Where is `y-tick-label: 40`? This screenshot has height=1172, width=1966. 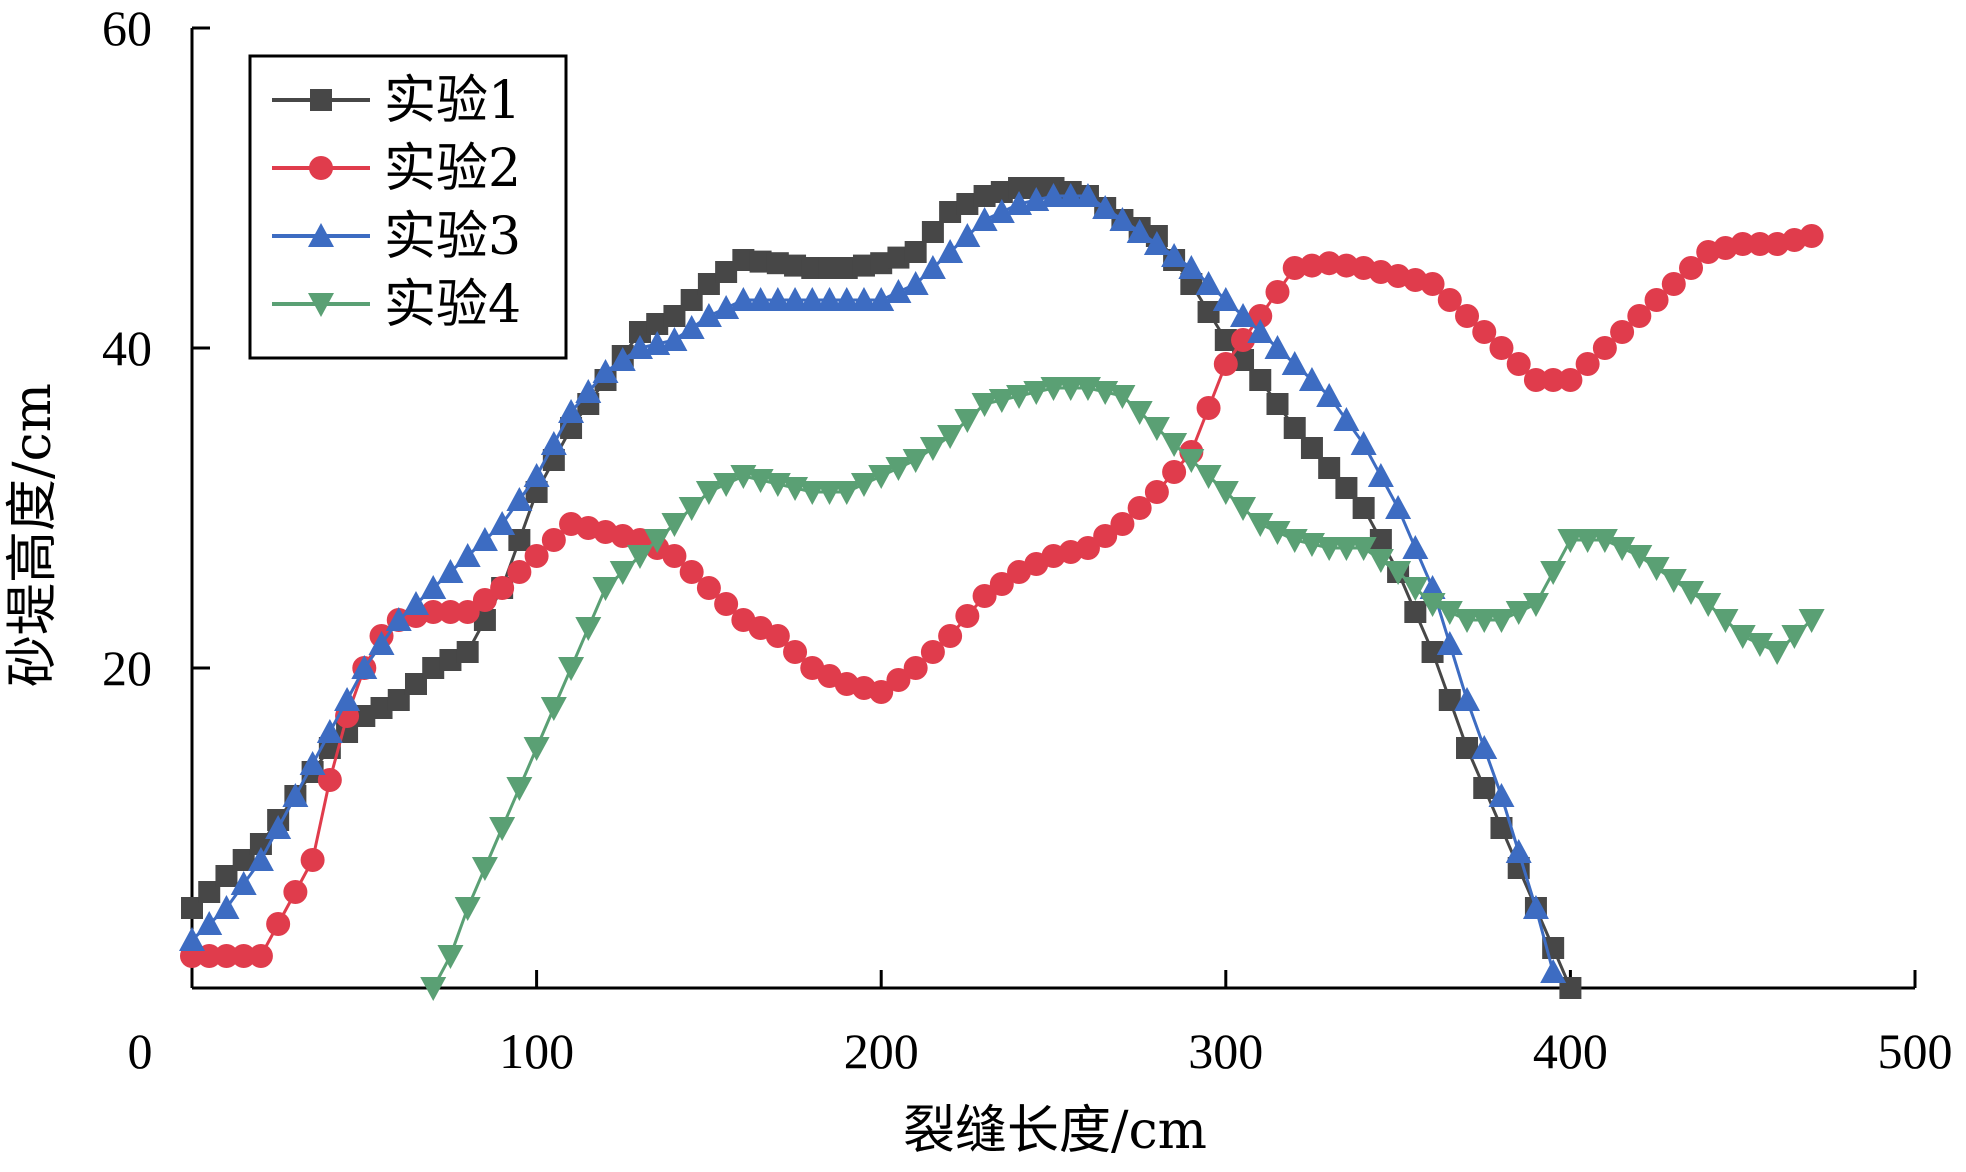 y-tick-label: 40 is located at coordinates (127, 348).